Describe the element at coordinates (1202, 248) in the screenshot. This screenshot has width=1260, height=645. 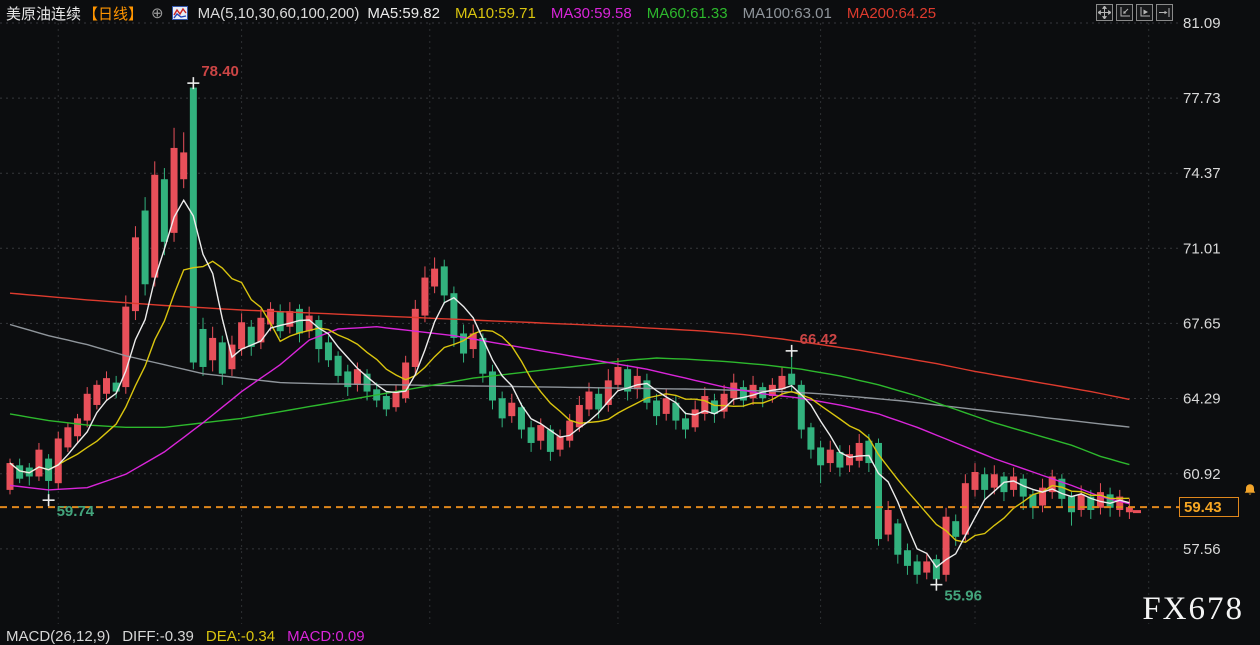
I see `y-axis-tick-label: 71.01` at that location.